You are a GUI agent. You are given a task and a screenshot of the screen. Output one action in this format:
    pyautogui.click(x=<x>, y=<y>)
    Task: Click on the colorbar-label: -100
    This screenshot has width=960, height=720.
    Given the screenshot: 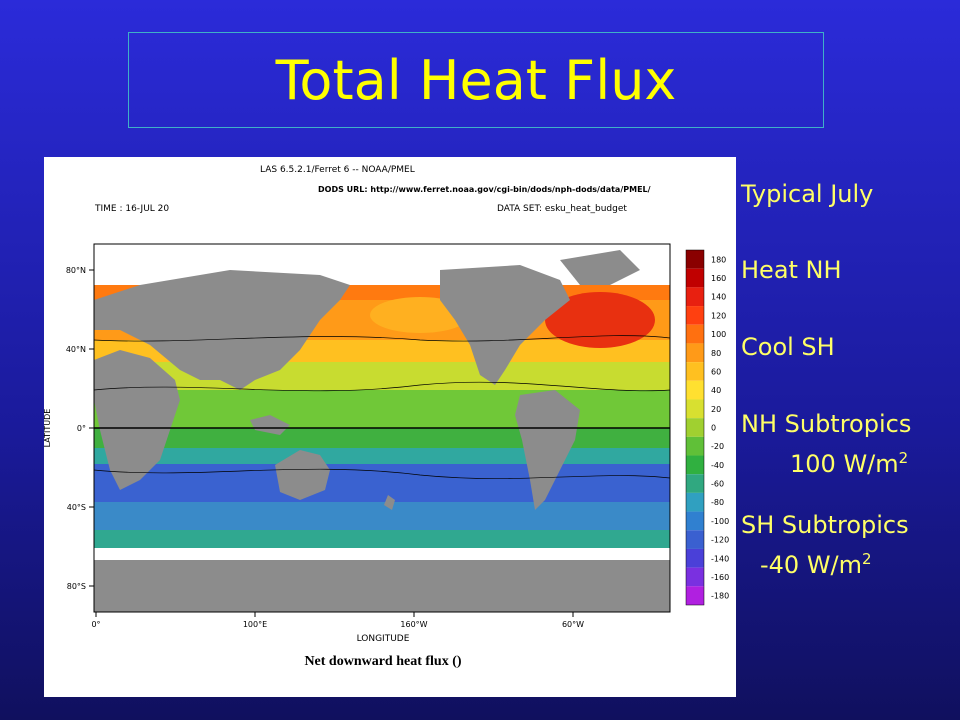 What is the action you would take?
    pyautogui.click(x=720, y=521)
    